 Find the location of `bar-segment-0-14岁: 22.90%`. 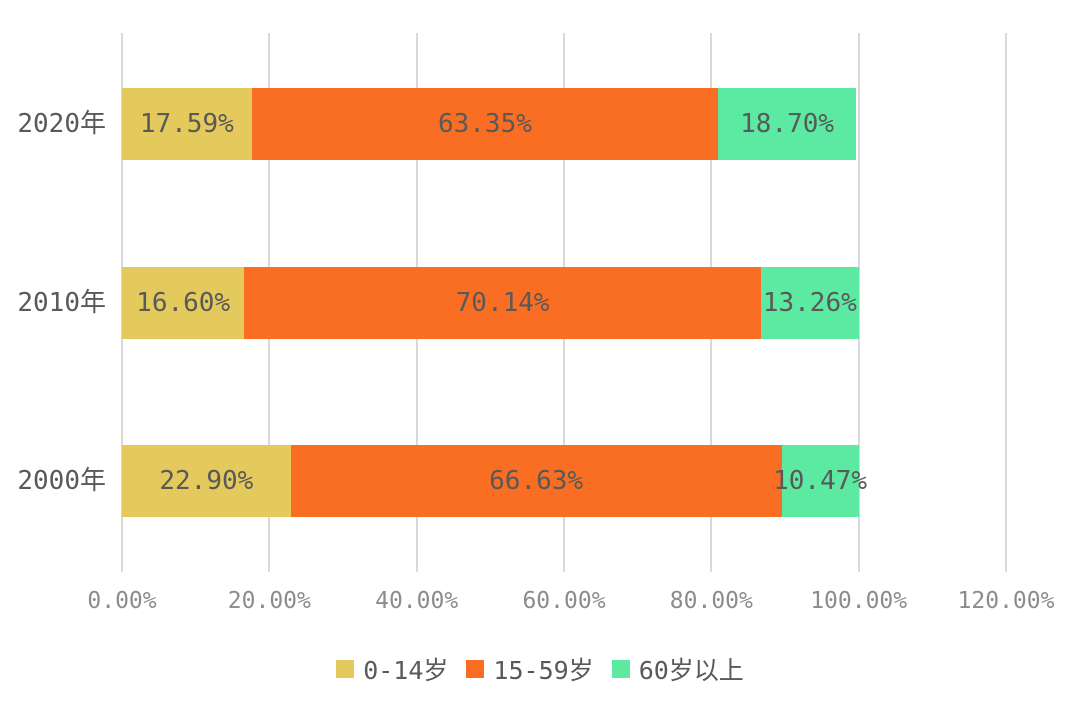

bar-segment-0-14岁: 22.90% is located at coordinates (206, 481).